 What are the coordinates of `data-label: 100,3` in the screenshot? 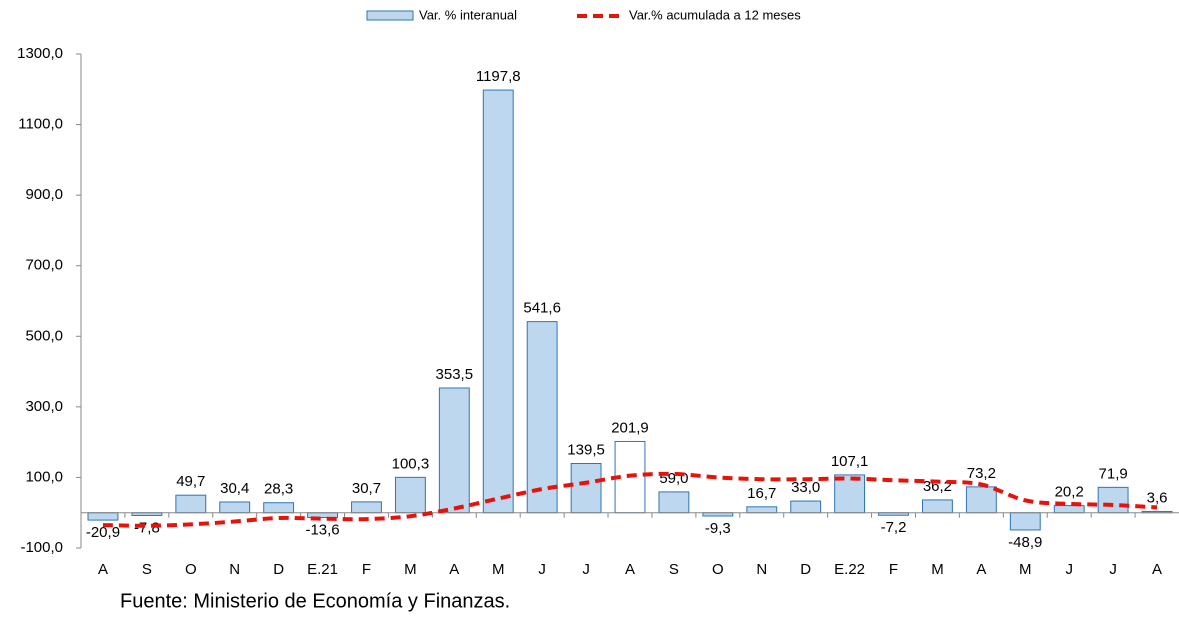 It's located at (411, 463).